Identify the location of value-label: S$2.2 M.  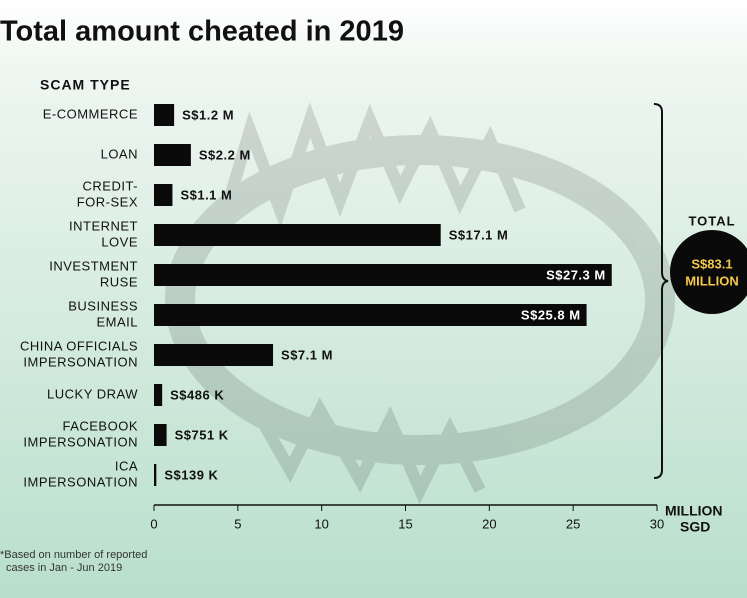
(225, 154).